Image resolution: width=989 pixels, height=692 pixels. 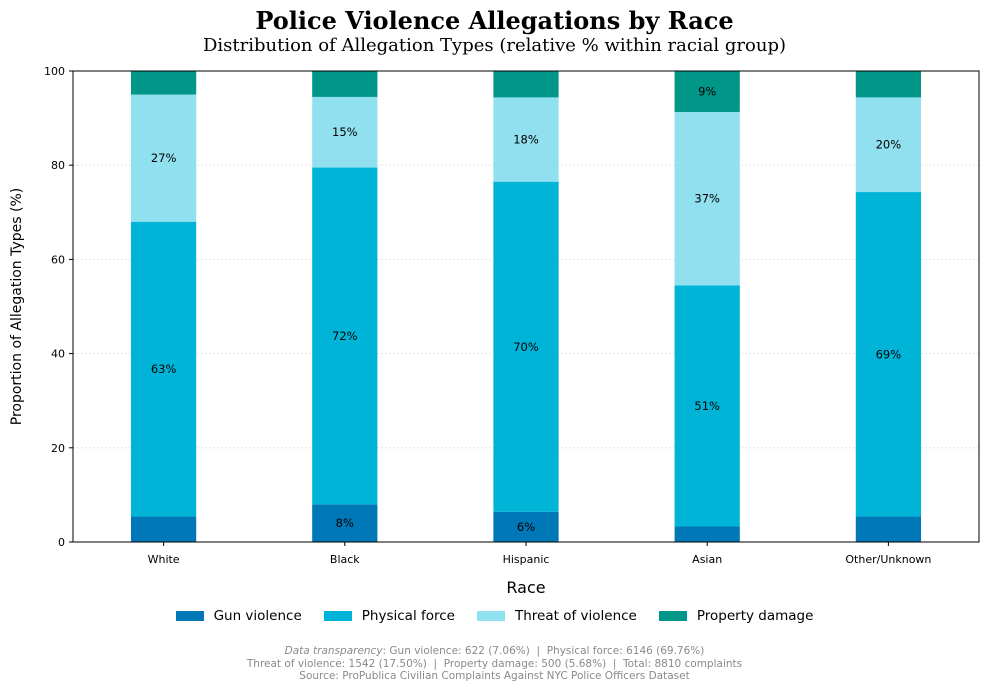 I want to click on data-label: 8%, so click(x=345, y=523).